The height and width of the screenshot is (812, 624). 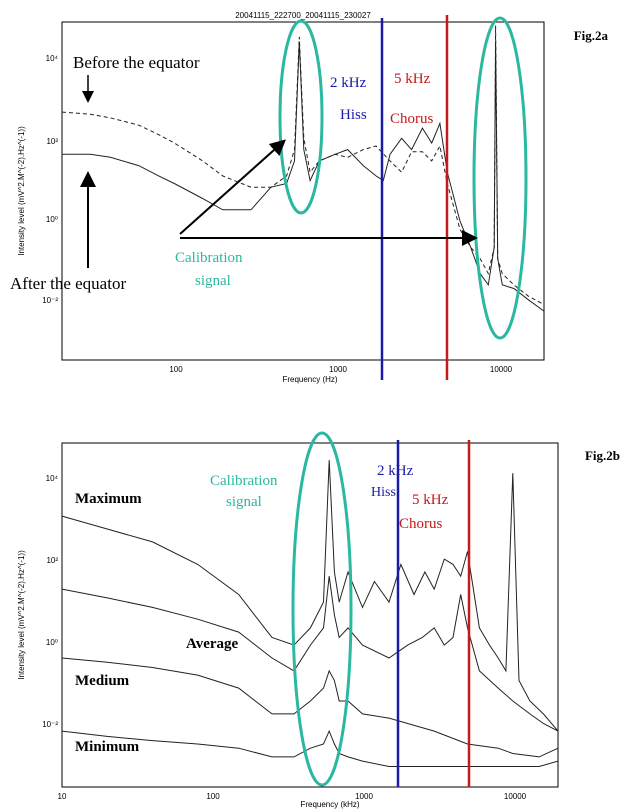 What do you see at coordinates (68, 283) in the screenshot?
I see `after-equator-label: After the equator` at bounding box center [68, 283].